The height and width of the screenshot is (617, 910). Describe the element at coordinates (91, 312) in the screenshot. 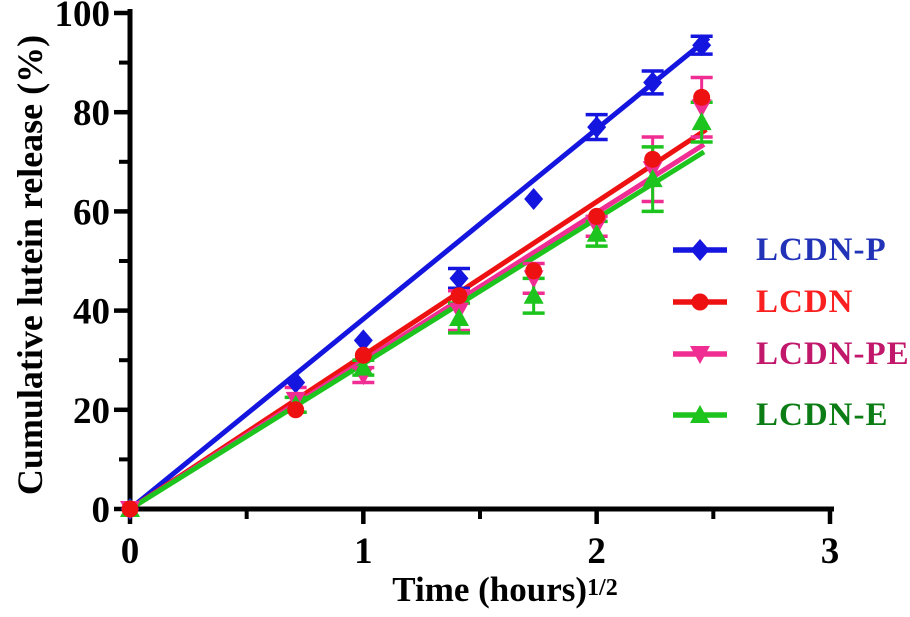

I see `svg-text: 40` at that location.